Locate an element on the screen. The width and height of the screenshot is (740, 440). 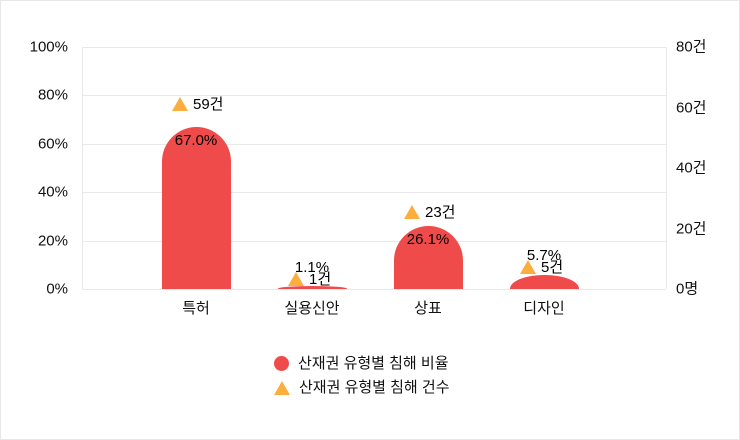
count-label-실용신안: 1건 is located at coordinates (320, 279).